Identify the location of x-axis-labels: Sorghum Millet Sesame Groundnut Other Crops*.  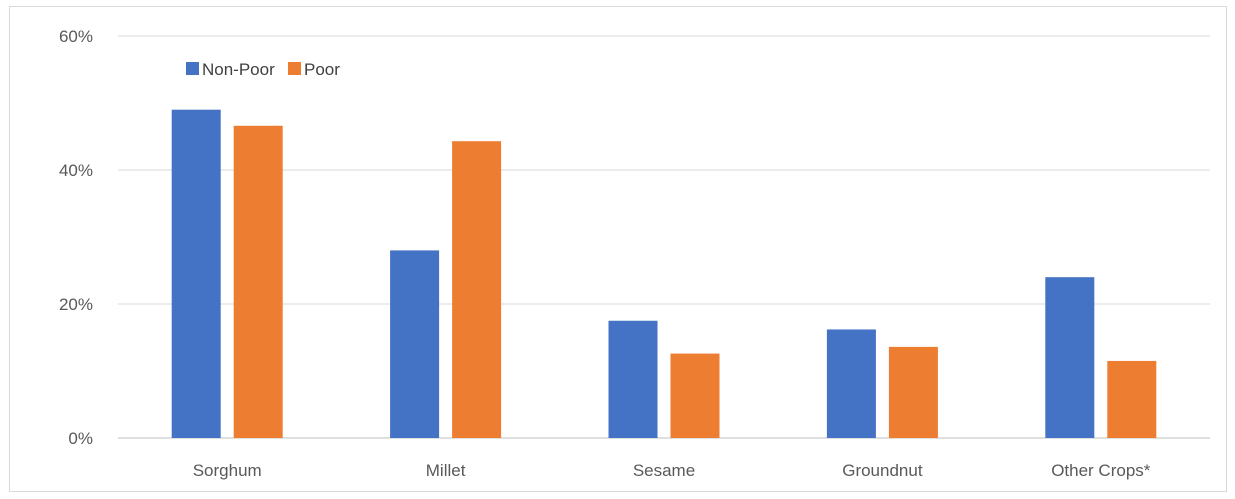
(672, 470).